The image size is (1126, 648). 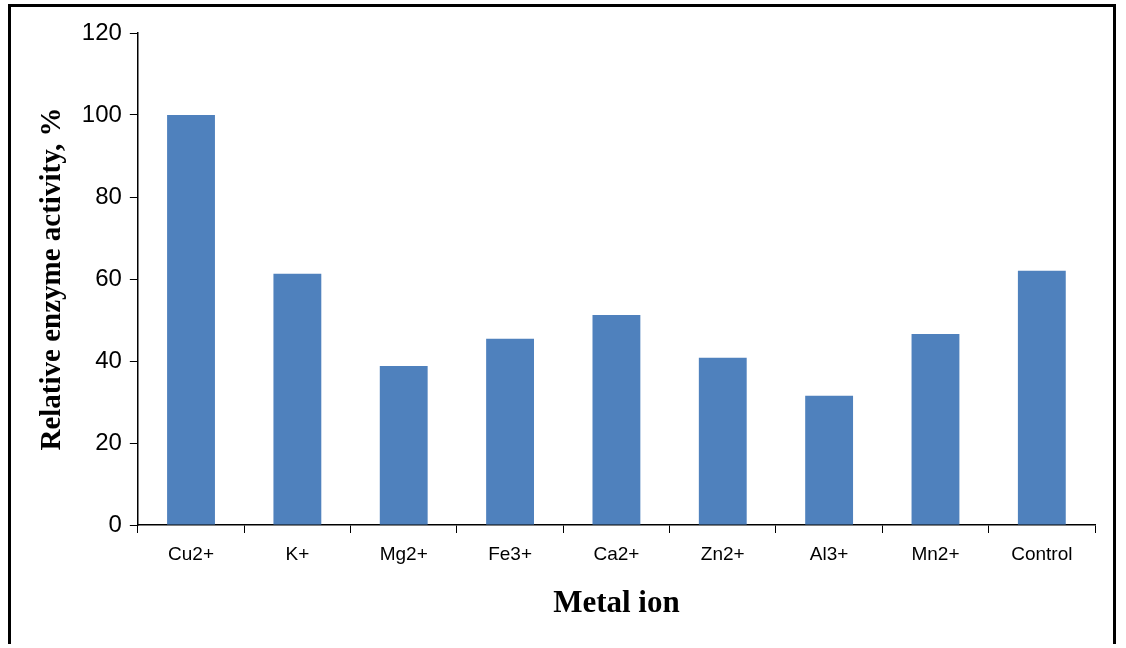 What do you see at coordinates (829, 553) in the screenshot?
I see `x-tick-label: Al3+` at bounding box center [829, 553].